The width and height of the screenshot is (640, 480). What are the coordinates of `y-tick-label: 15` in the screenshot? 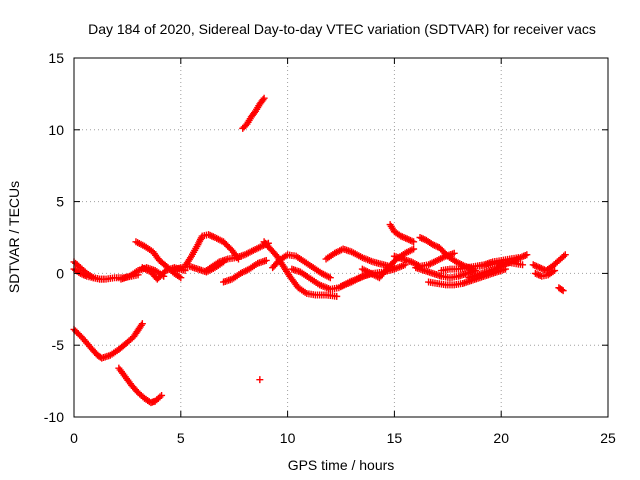 It's located at (56, 58).